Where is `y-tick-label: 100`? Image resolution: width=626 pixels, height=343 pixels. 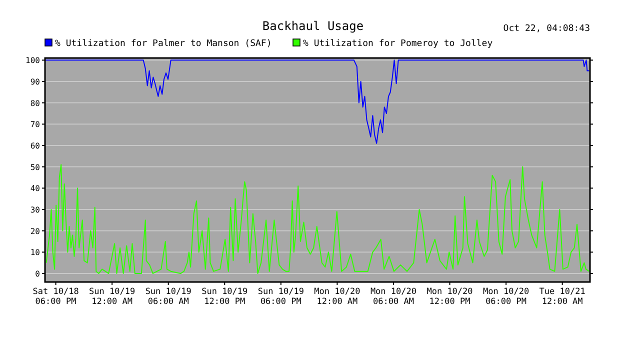
y-tick-label: 100 is located at coordinates (33, 61).